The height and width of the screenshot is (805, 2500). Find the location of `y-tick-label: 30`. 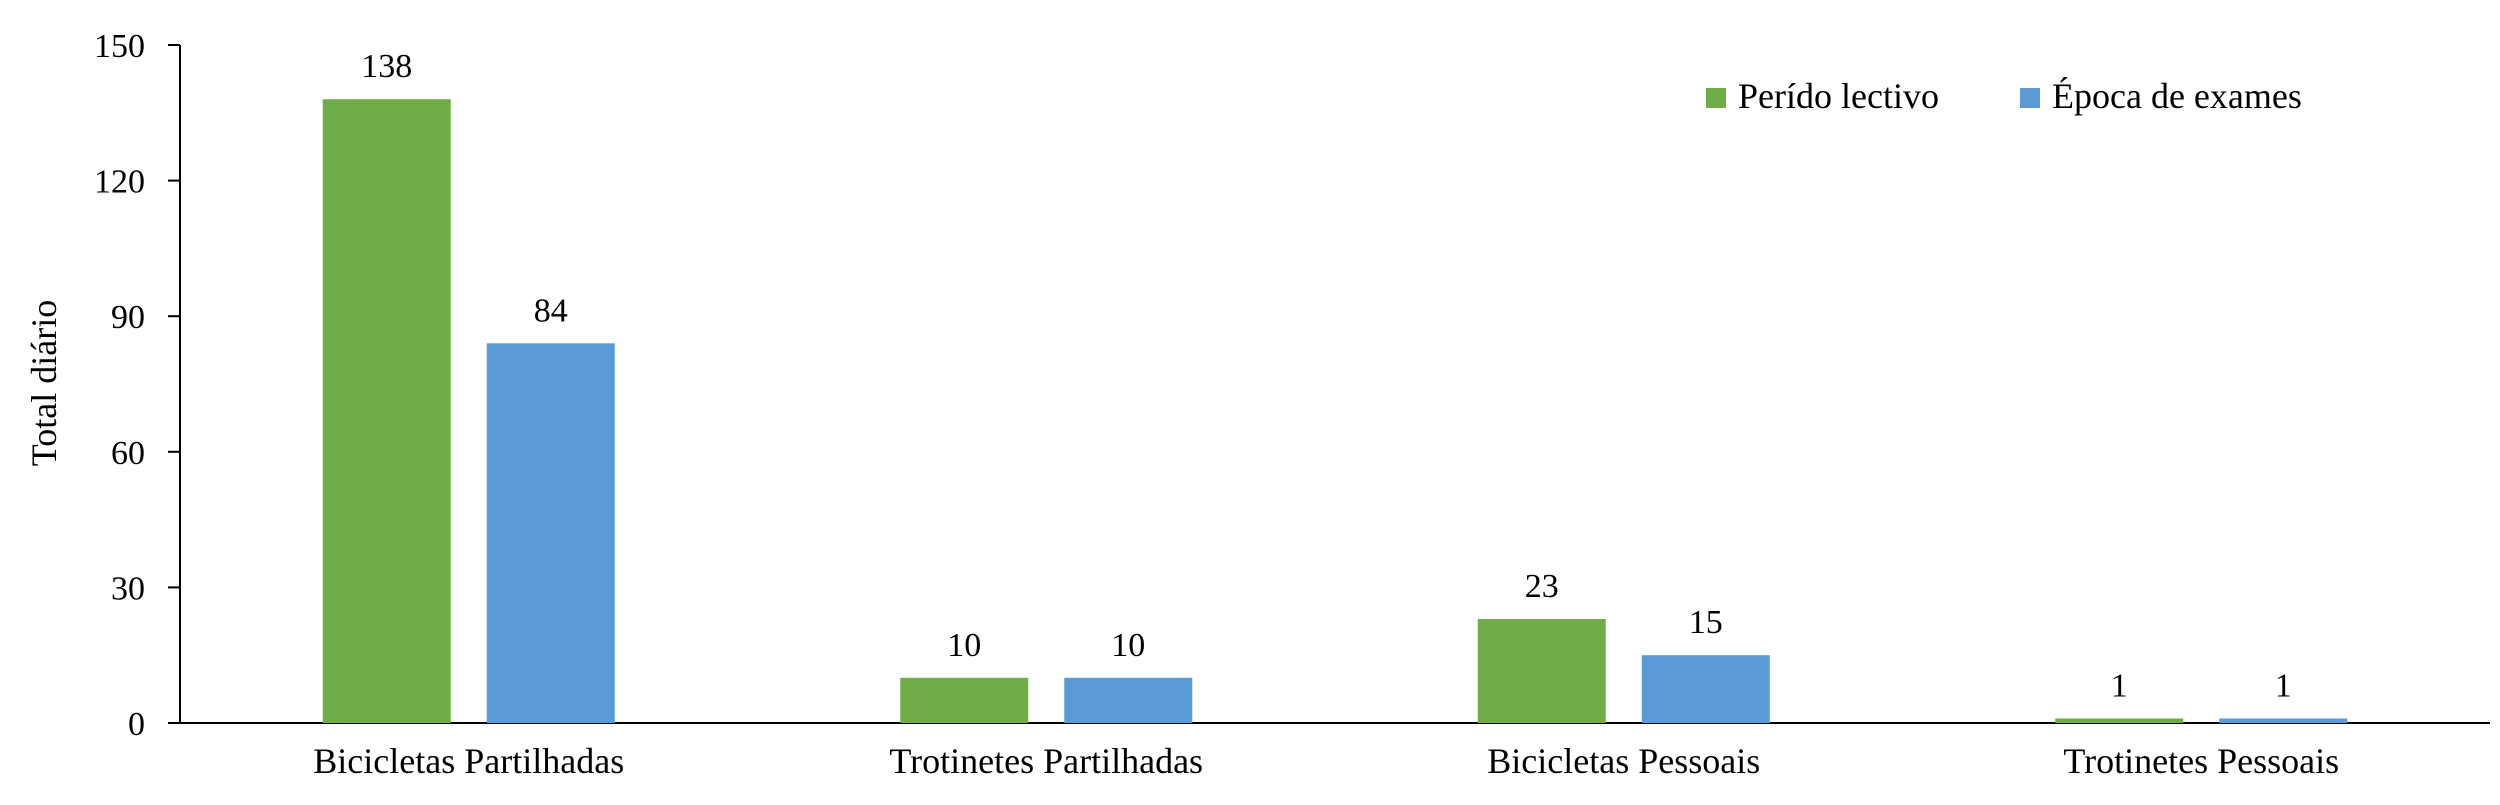

y-tick-label: 30 is located at coordinates (128, 588).